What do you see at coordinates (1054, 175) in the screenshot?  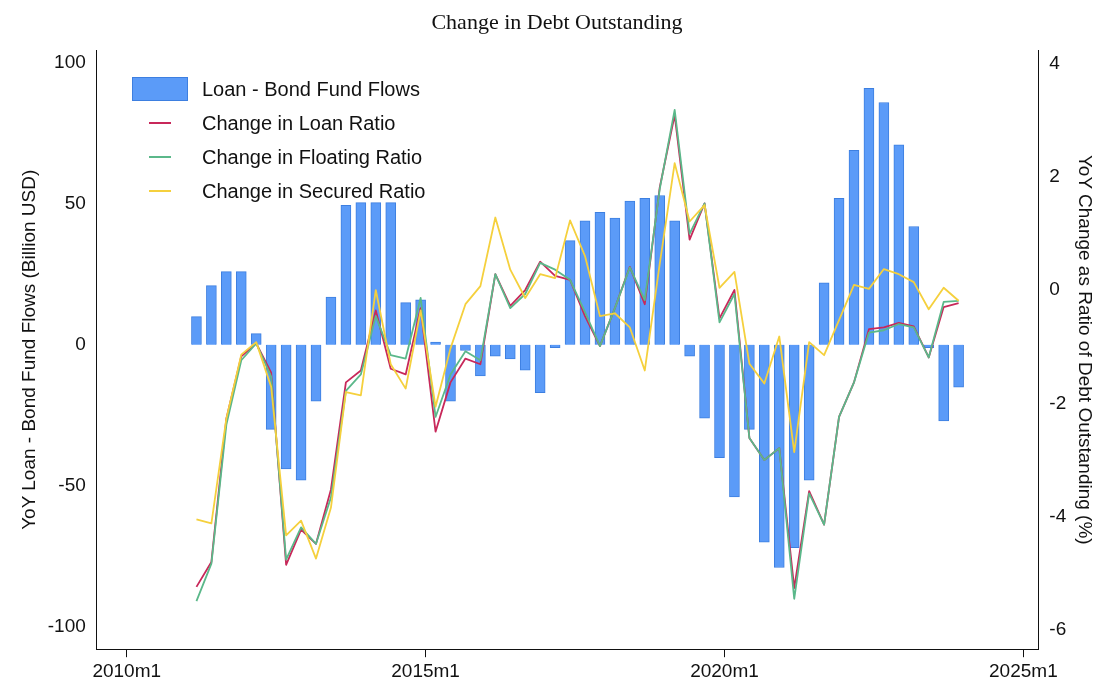 I see `y2-tick-label: 2` at bounding box center [1054, 175].